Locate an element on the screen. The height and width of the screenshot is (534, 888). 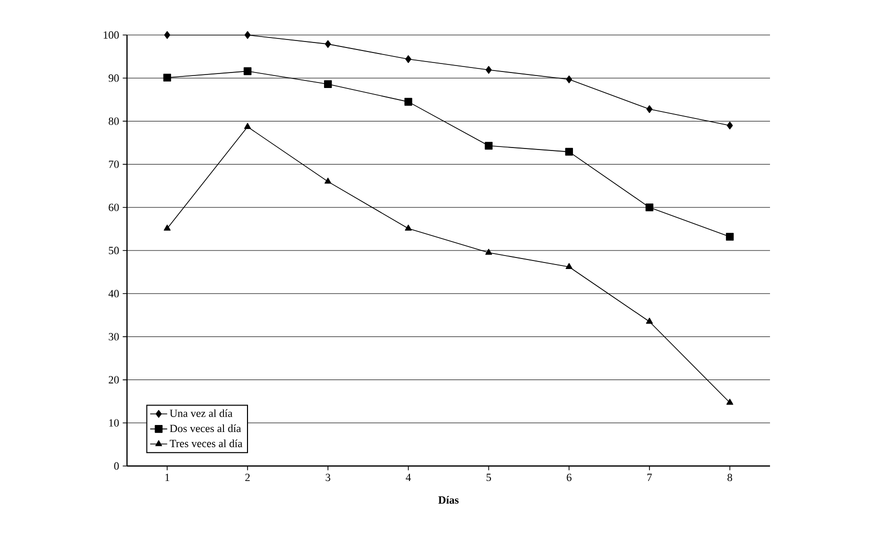
x-tick-label: 3 is located at coordinates (328, 478).